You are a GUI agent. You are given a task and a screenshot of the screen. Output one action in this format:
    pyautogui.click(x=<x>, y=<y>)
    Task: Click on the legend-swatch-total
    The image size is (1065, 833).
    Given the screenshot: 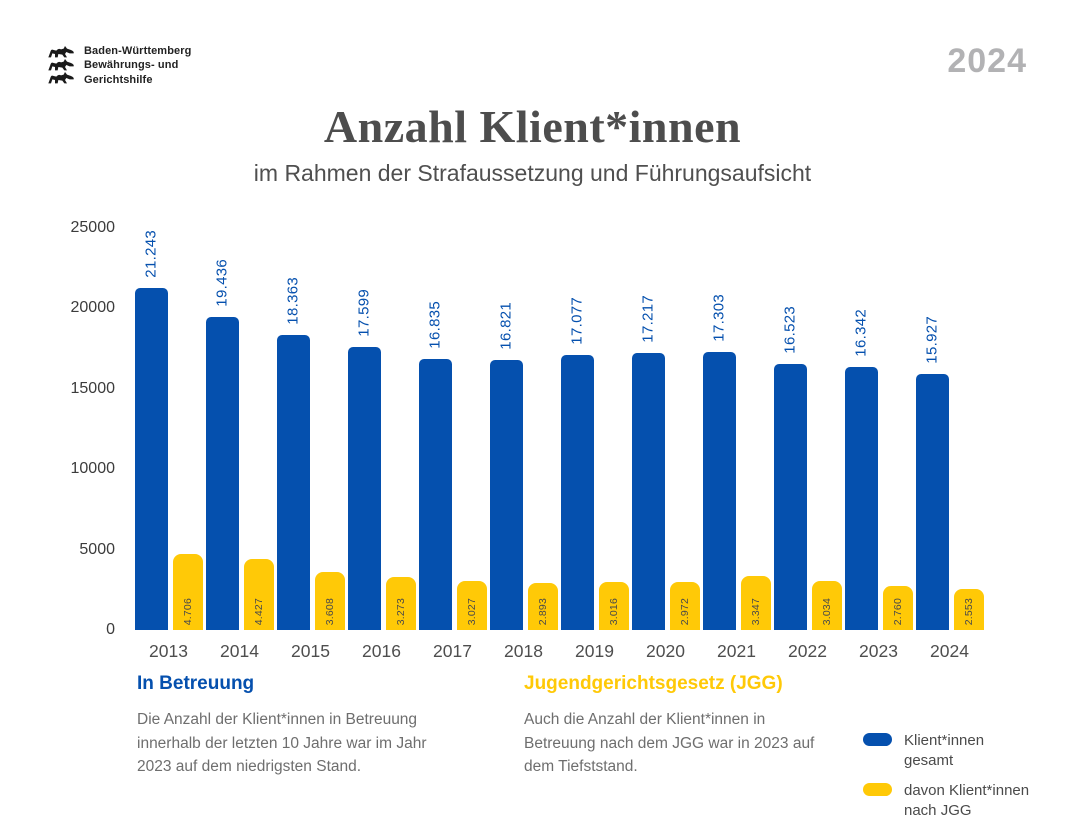 What is the action you would take?
    pyautogui.click(x=877, y=739)
    